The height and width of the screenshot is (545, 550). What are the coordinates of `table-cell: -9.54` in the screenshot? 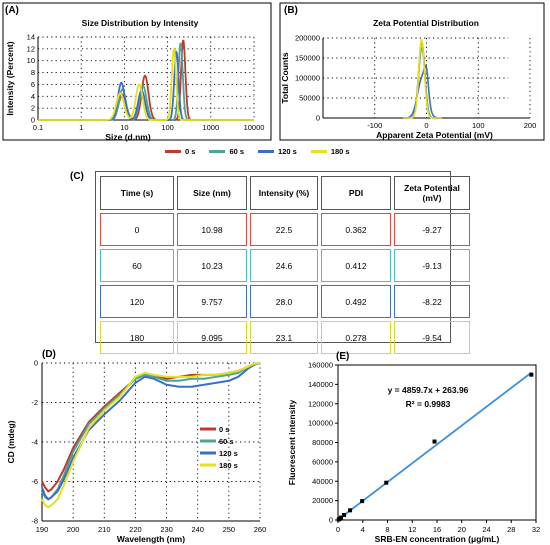 It's located at (432, 337).